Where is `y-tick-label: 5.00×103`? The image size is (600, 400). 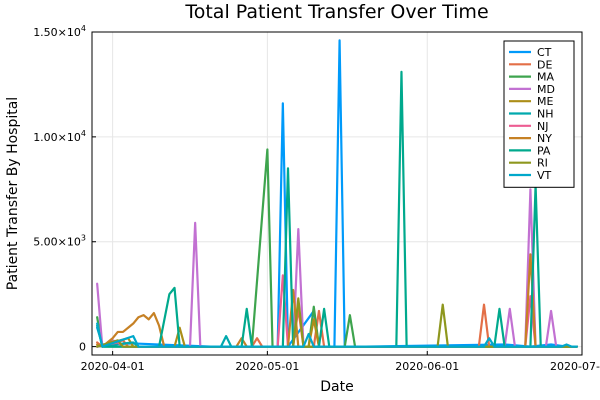
y-tick-label: 5.00×103 is located at coordinates (59, 241).